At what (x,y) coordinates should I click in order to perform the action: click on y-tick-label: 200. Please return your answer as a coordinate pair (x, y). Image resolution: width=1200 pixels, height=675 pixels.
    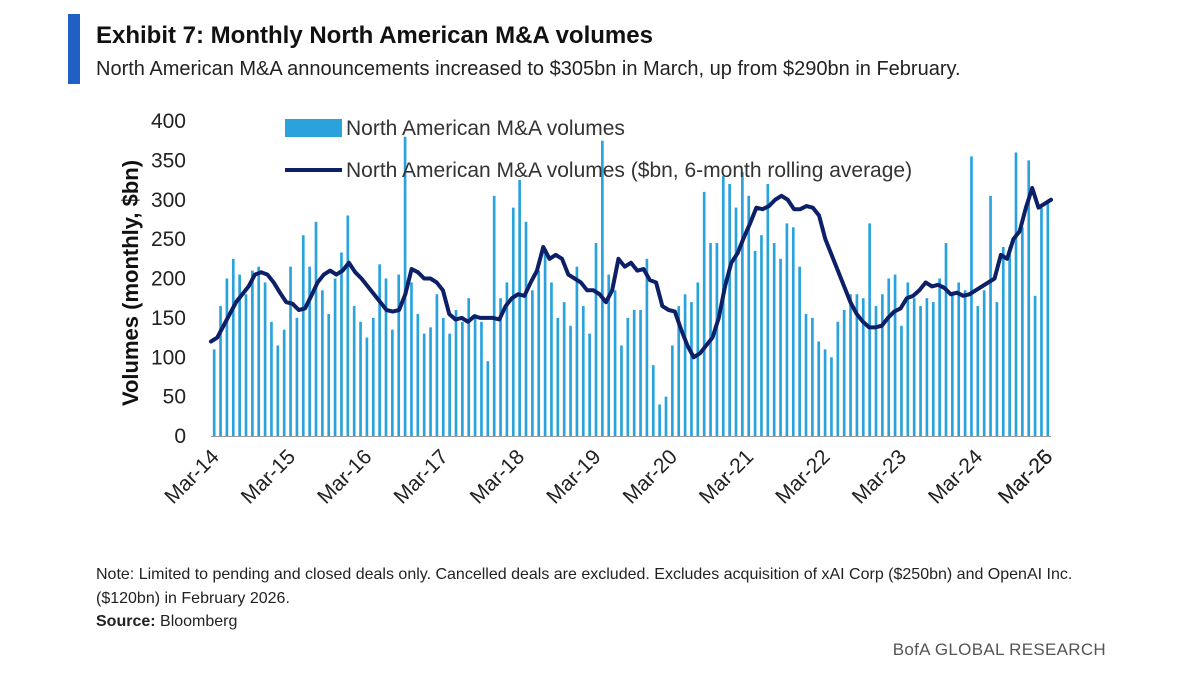
    Looking at the image, I should click on (168, 279).